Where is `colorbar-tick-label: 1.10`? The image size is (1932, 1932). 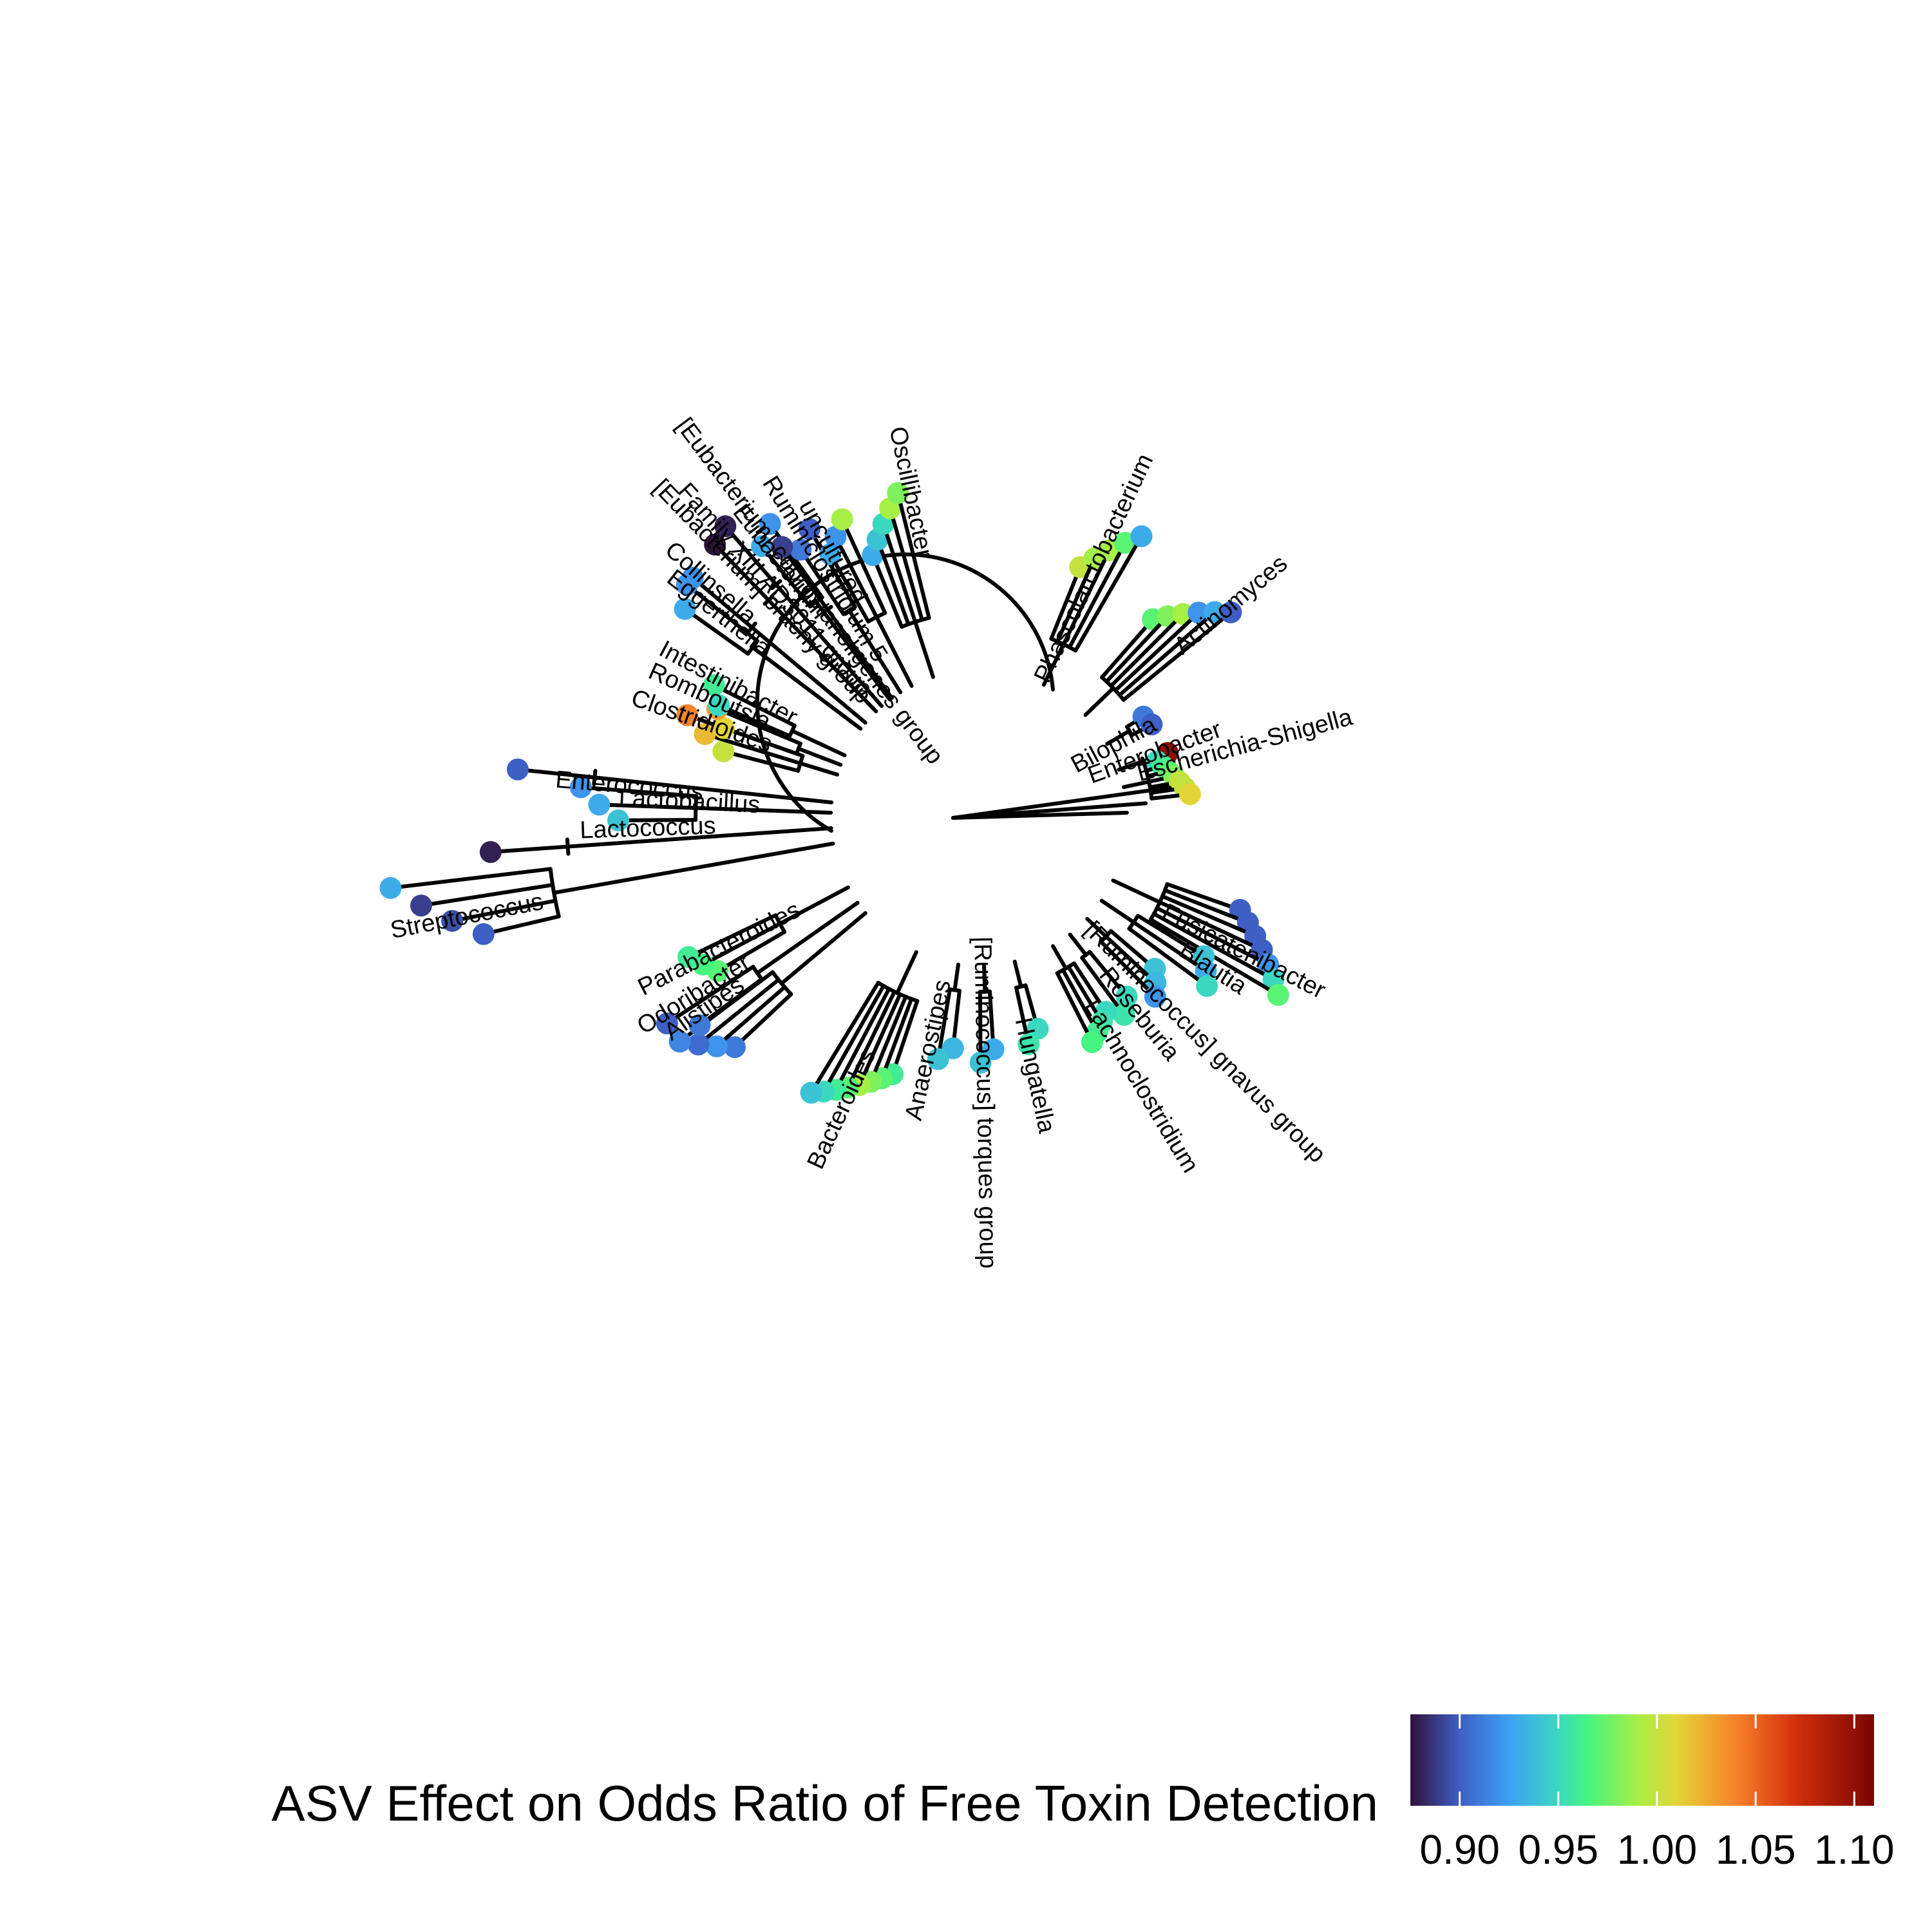 colorbar-tick-label: 1.10 is located at coordinates (1855, 1849).